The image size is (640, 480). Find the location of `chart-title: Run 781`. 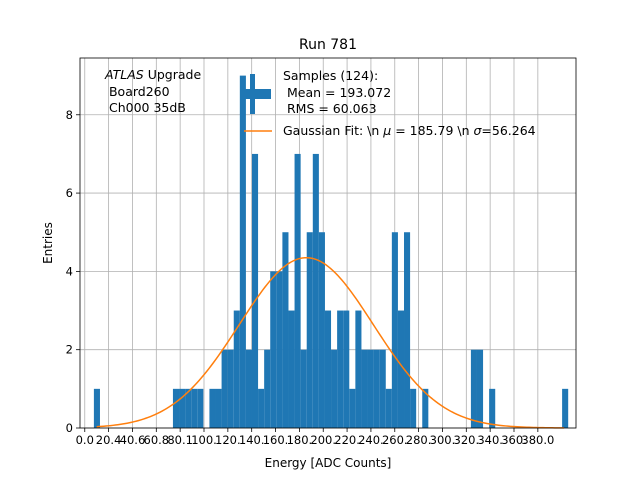

chart-title: Run 781 is located at coordinates (328, 45).